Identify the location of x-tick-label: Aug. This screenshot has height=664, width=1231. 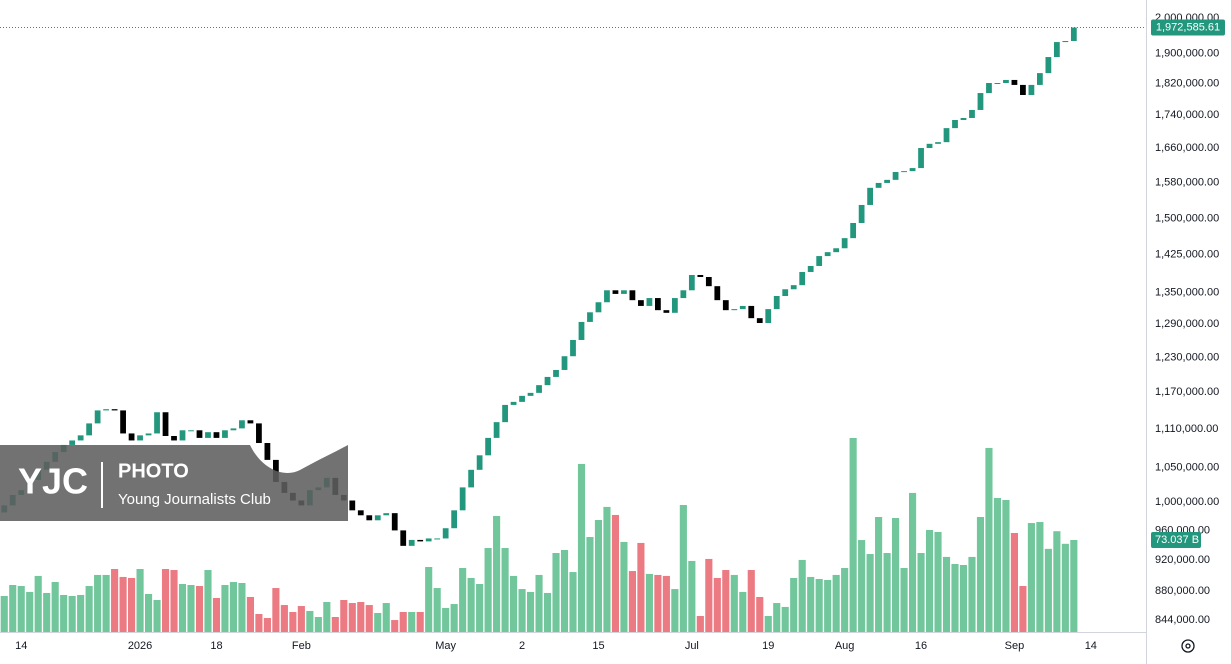
(845, 646).